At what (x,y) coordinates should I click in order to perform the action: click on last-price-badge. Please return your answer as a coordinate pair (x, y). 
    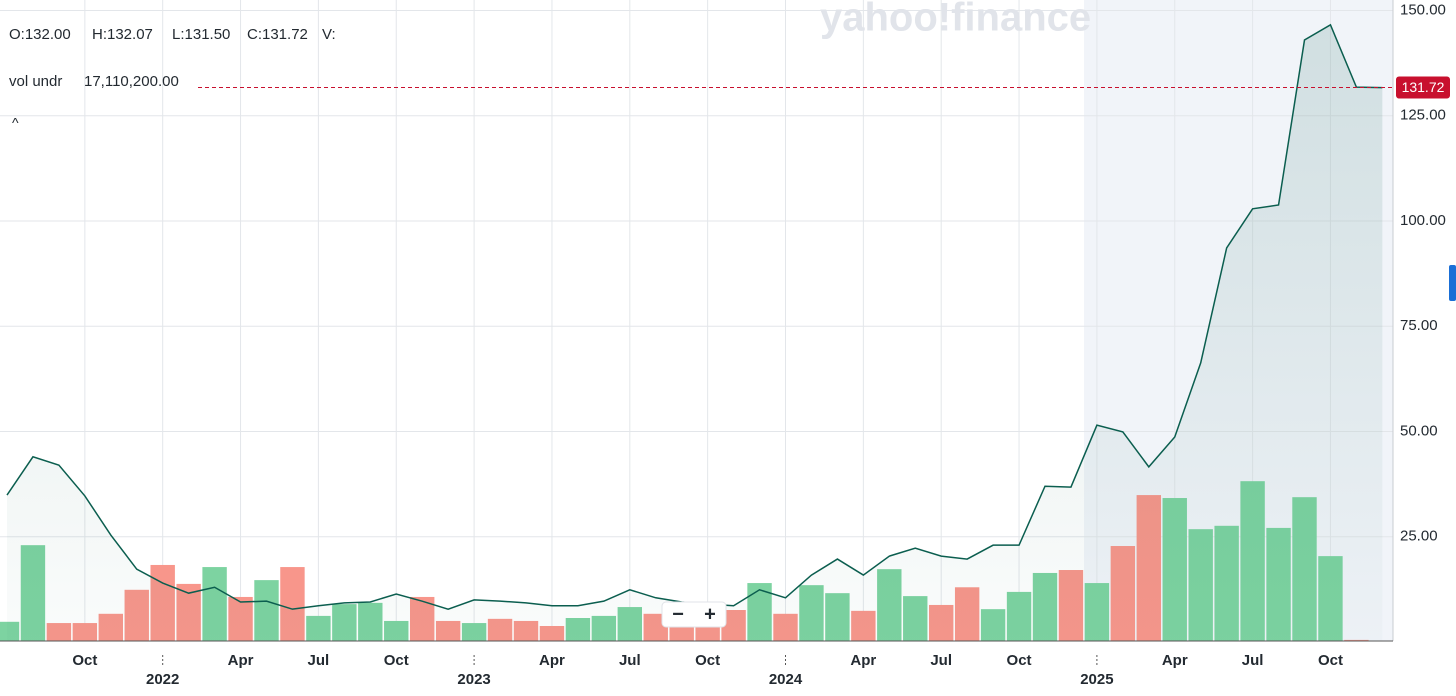
    Looking at the image, I should click on (1423, 87).